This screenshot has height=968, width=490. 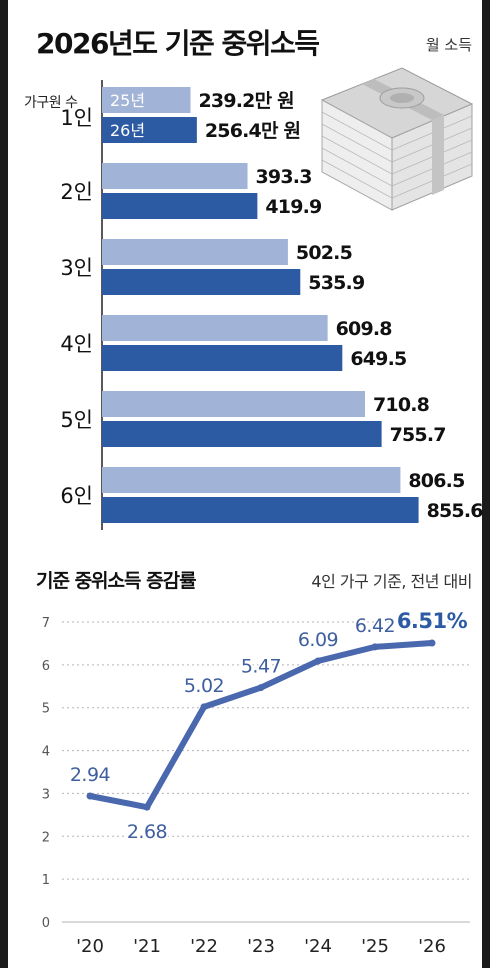 What do you see at coordinates (261, 725) in the screenshot?
I see `series-line` at bounding box center [261, 725].